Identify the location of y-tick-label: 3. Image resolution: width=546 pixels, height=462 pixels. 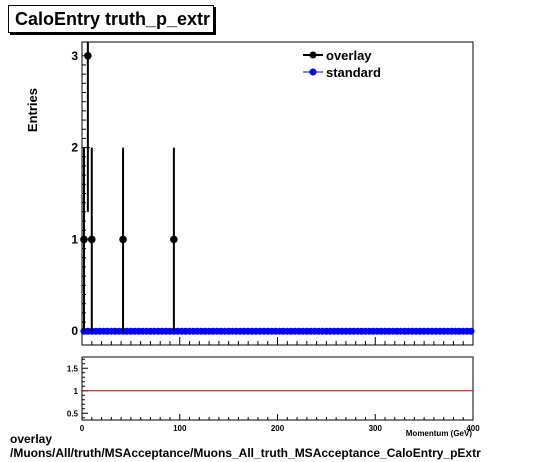
(74, 56).